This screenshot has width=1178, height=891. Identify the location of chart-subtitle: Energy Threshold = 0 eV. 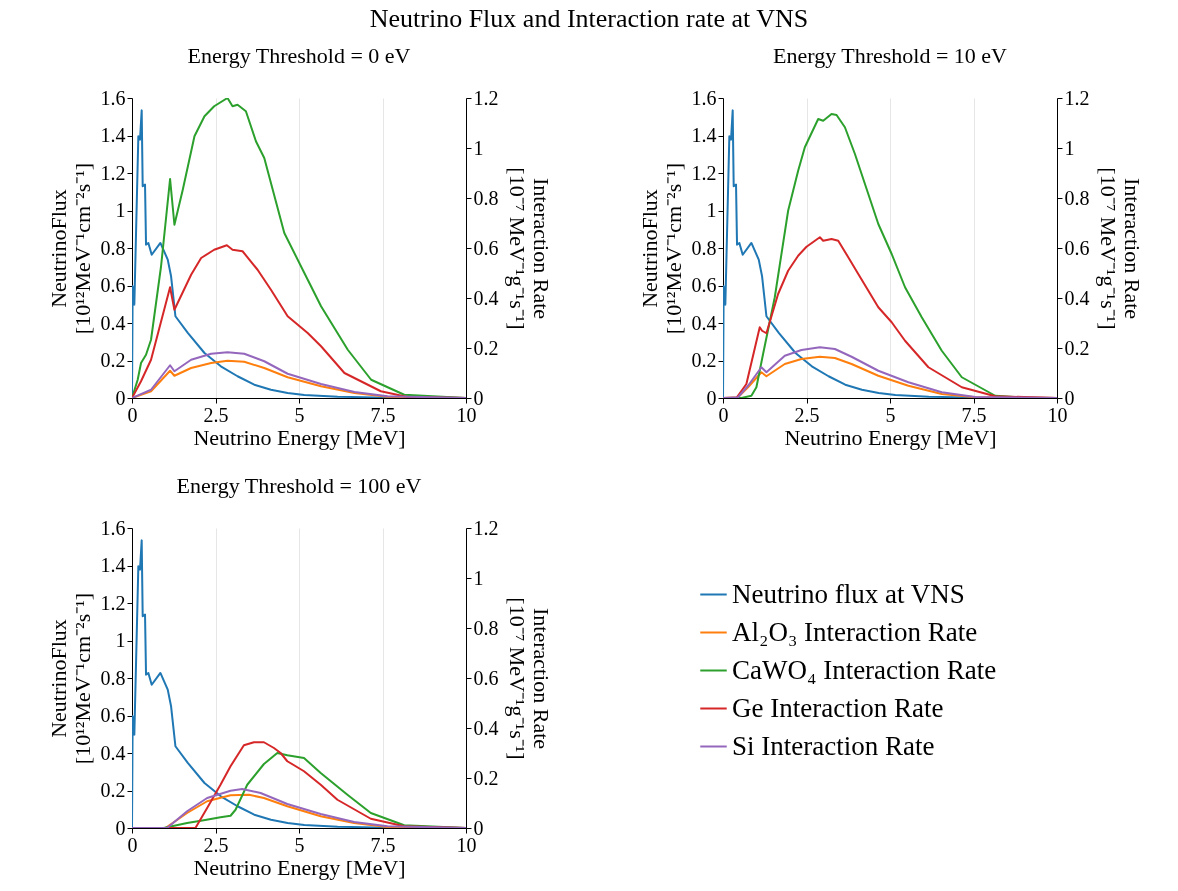
(299, 55).